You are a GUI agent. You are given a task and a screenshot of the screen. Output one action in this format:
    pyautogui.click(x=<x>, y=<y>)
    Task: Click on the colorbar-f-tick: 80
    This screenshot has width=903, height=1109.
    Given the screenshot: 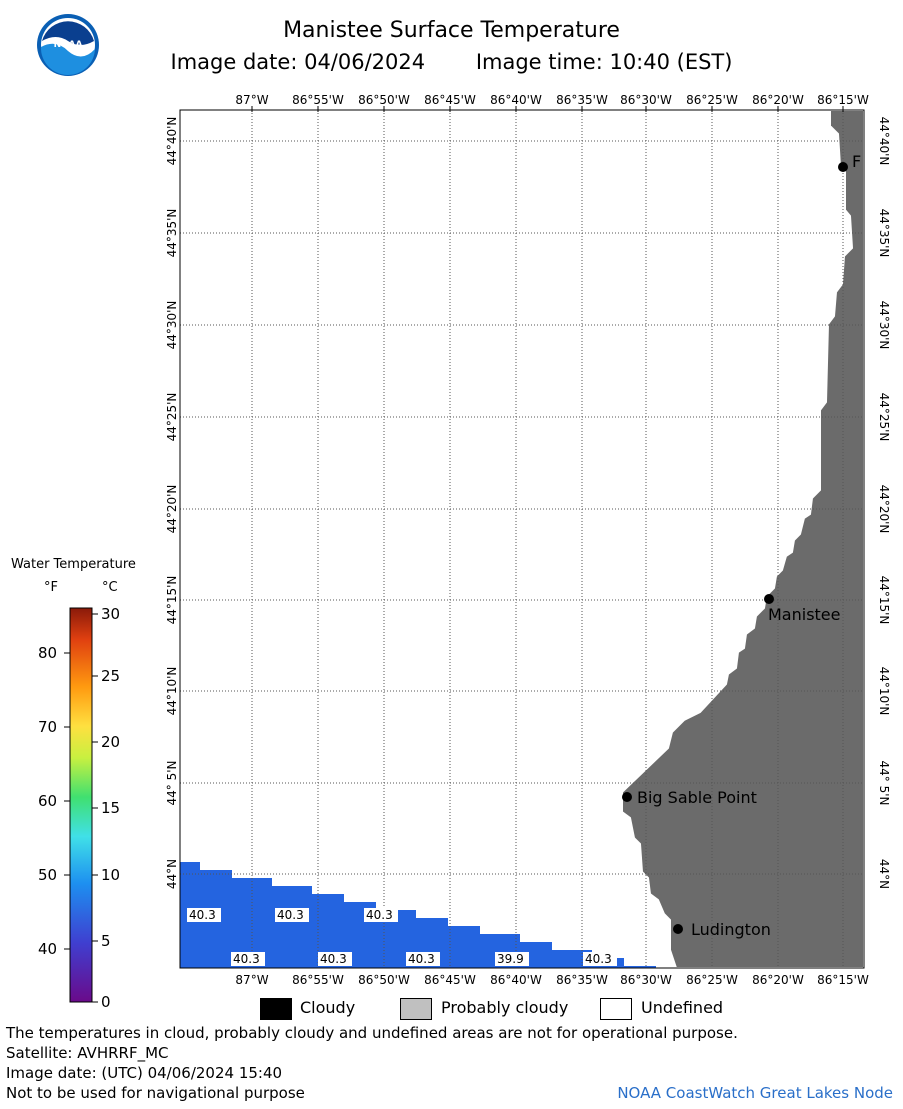 What is the action you would take?
    pyautogui.click(x=48, y=653)
    